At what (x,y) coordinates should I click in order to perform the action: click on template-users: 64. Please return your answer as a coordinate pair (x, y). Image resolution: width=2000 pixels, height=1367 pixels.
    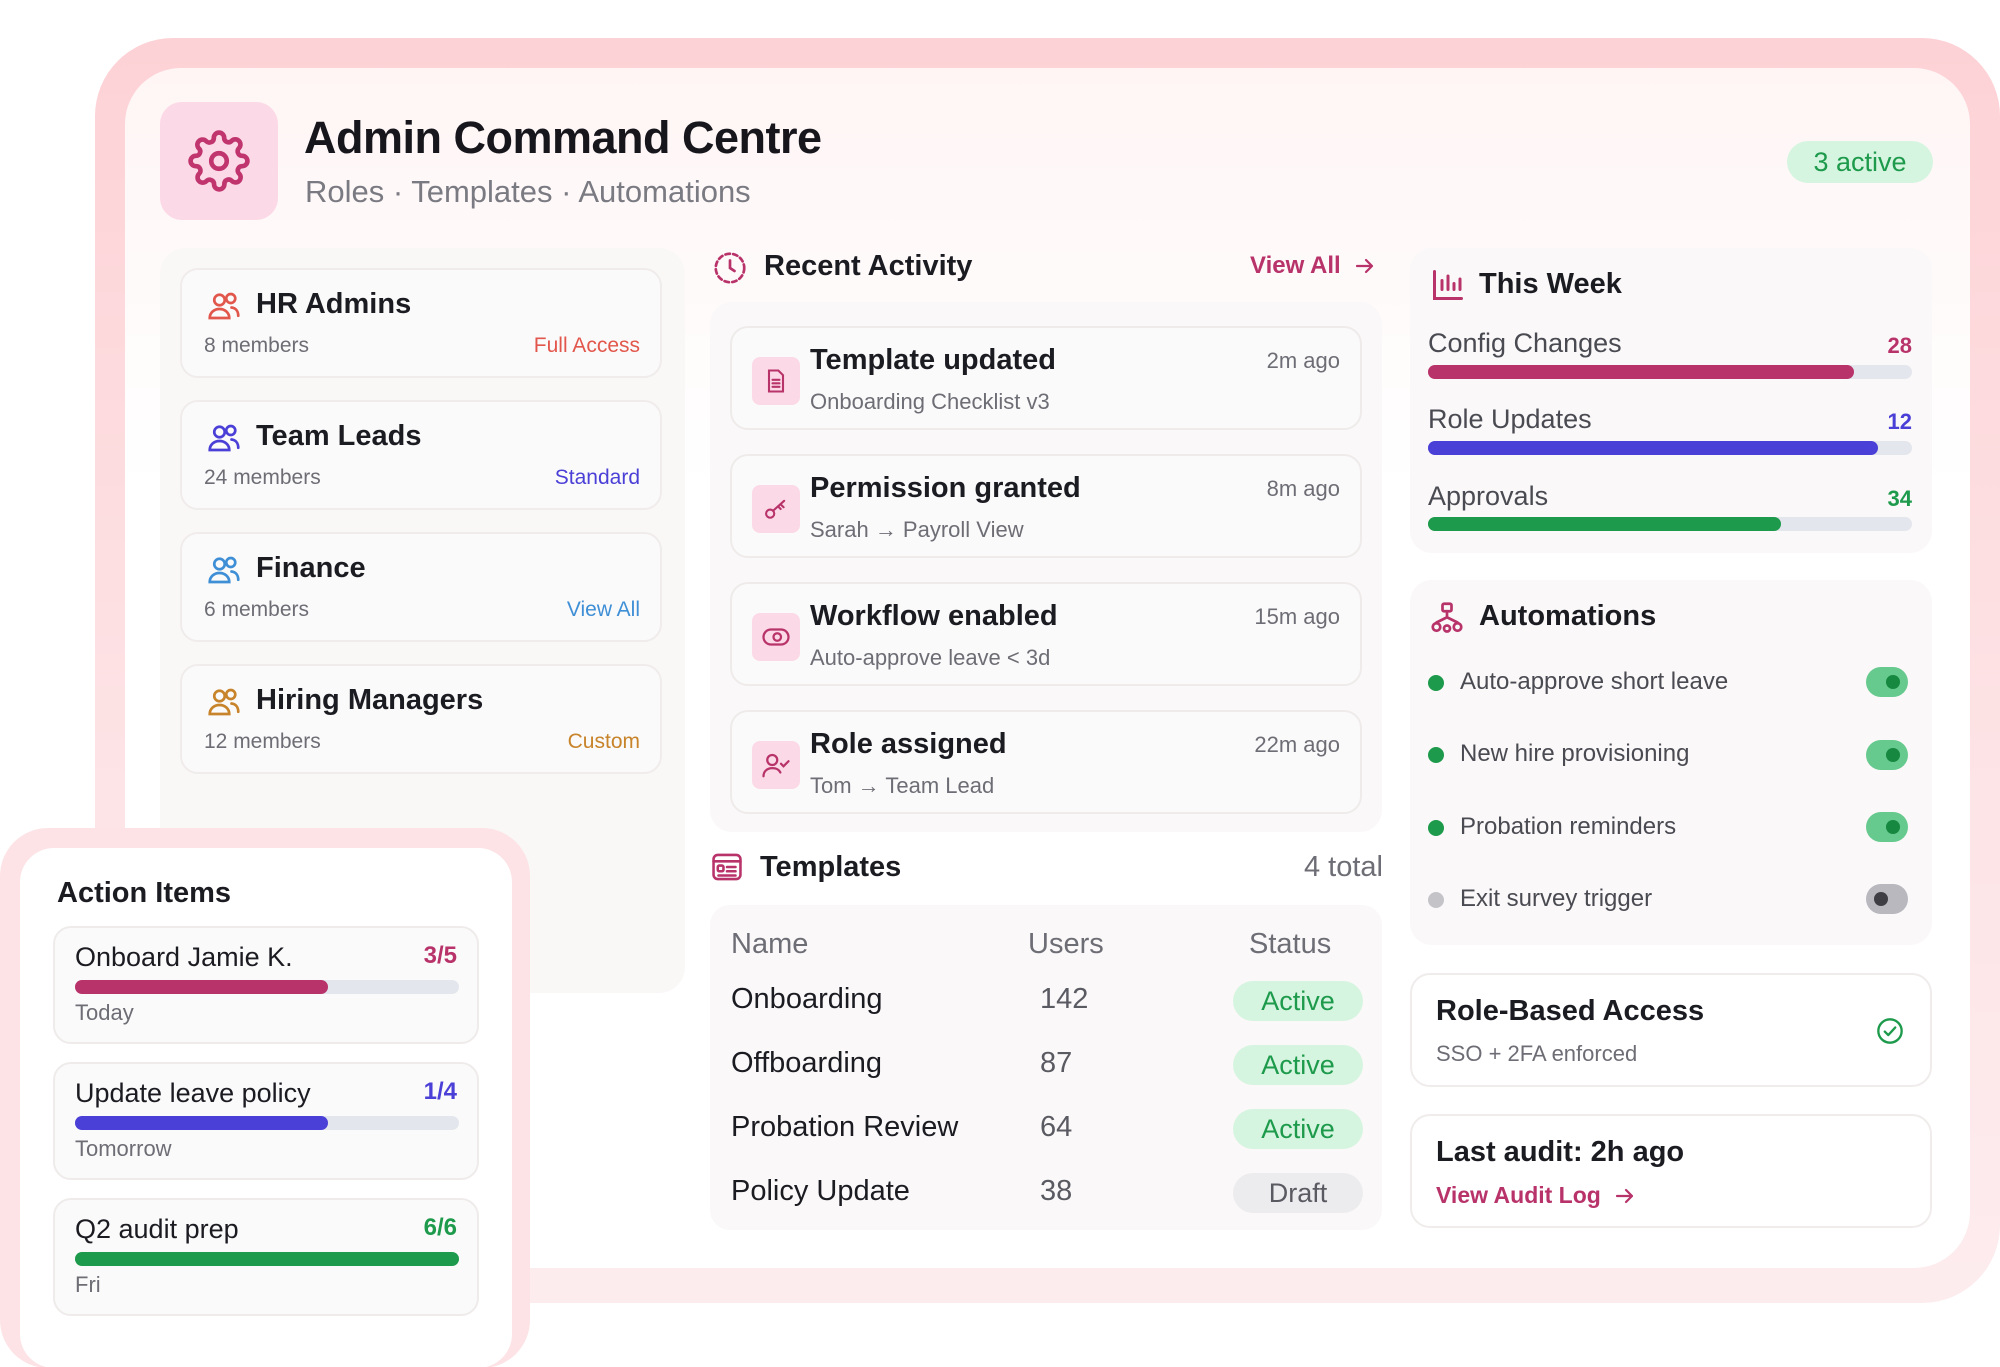
    Looking at the image, I should click on (1056, 1127).